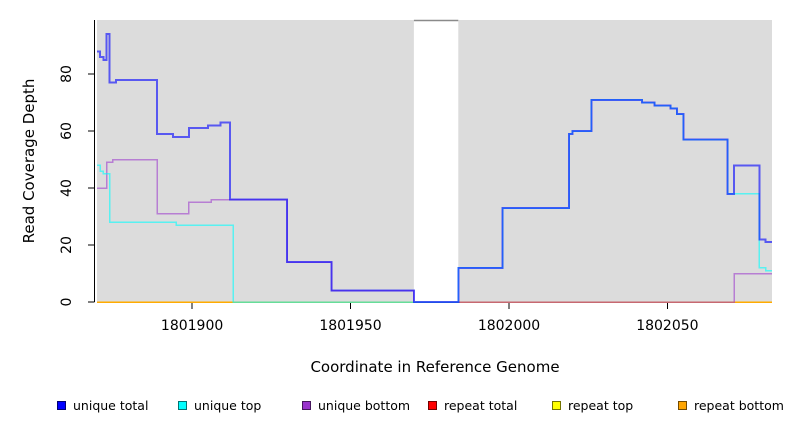 This screenshot has width=792, height=432. Describe the element at coordinates (228, 405) in the screenshot. I see `legend-label: unique top` at that location.